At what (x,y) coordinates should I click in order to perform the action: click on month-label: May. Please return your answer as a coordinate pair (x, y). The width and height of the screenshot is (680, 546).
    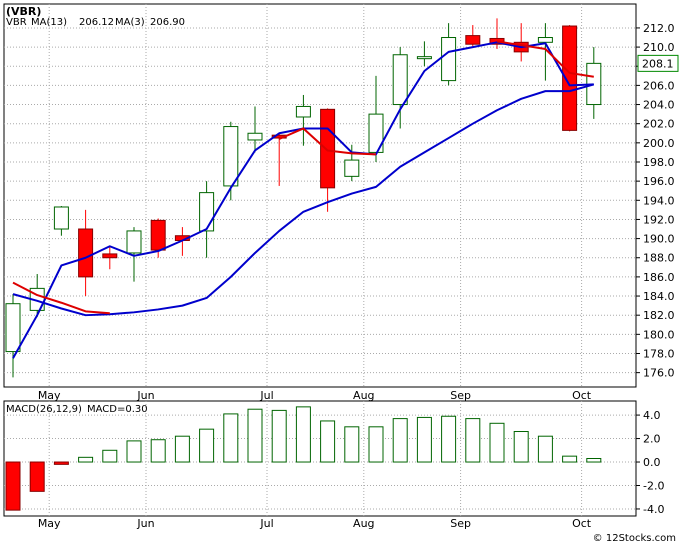
    Looking at the image, I should click on (49, 395).